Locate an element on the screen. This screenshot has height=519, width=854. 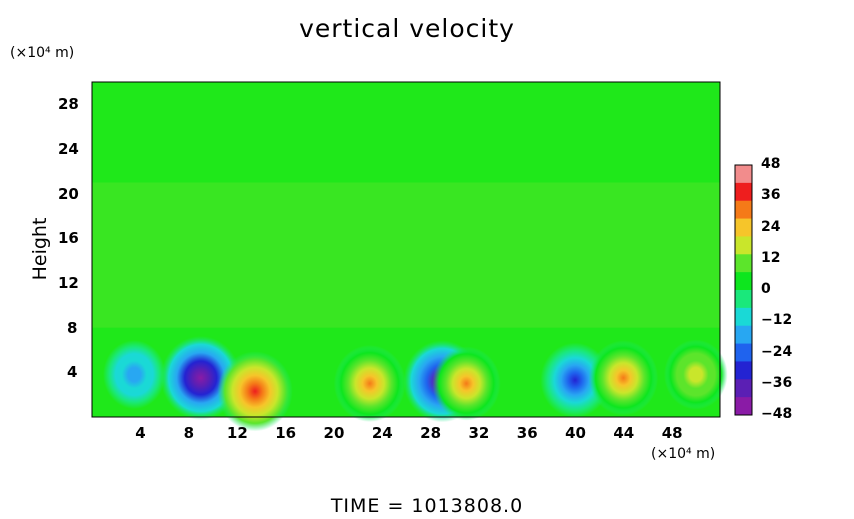
x-tick-label: 24 is located at coordinates (382, 433).